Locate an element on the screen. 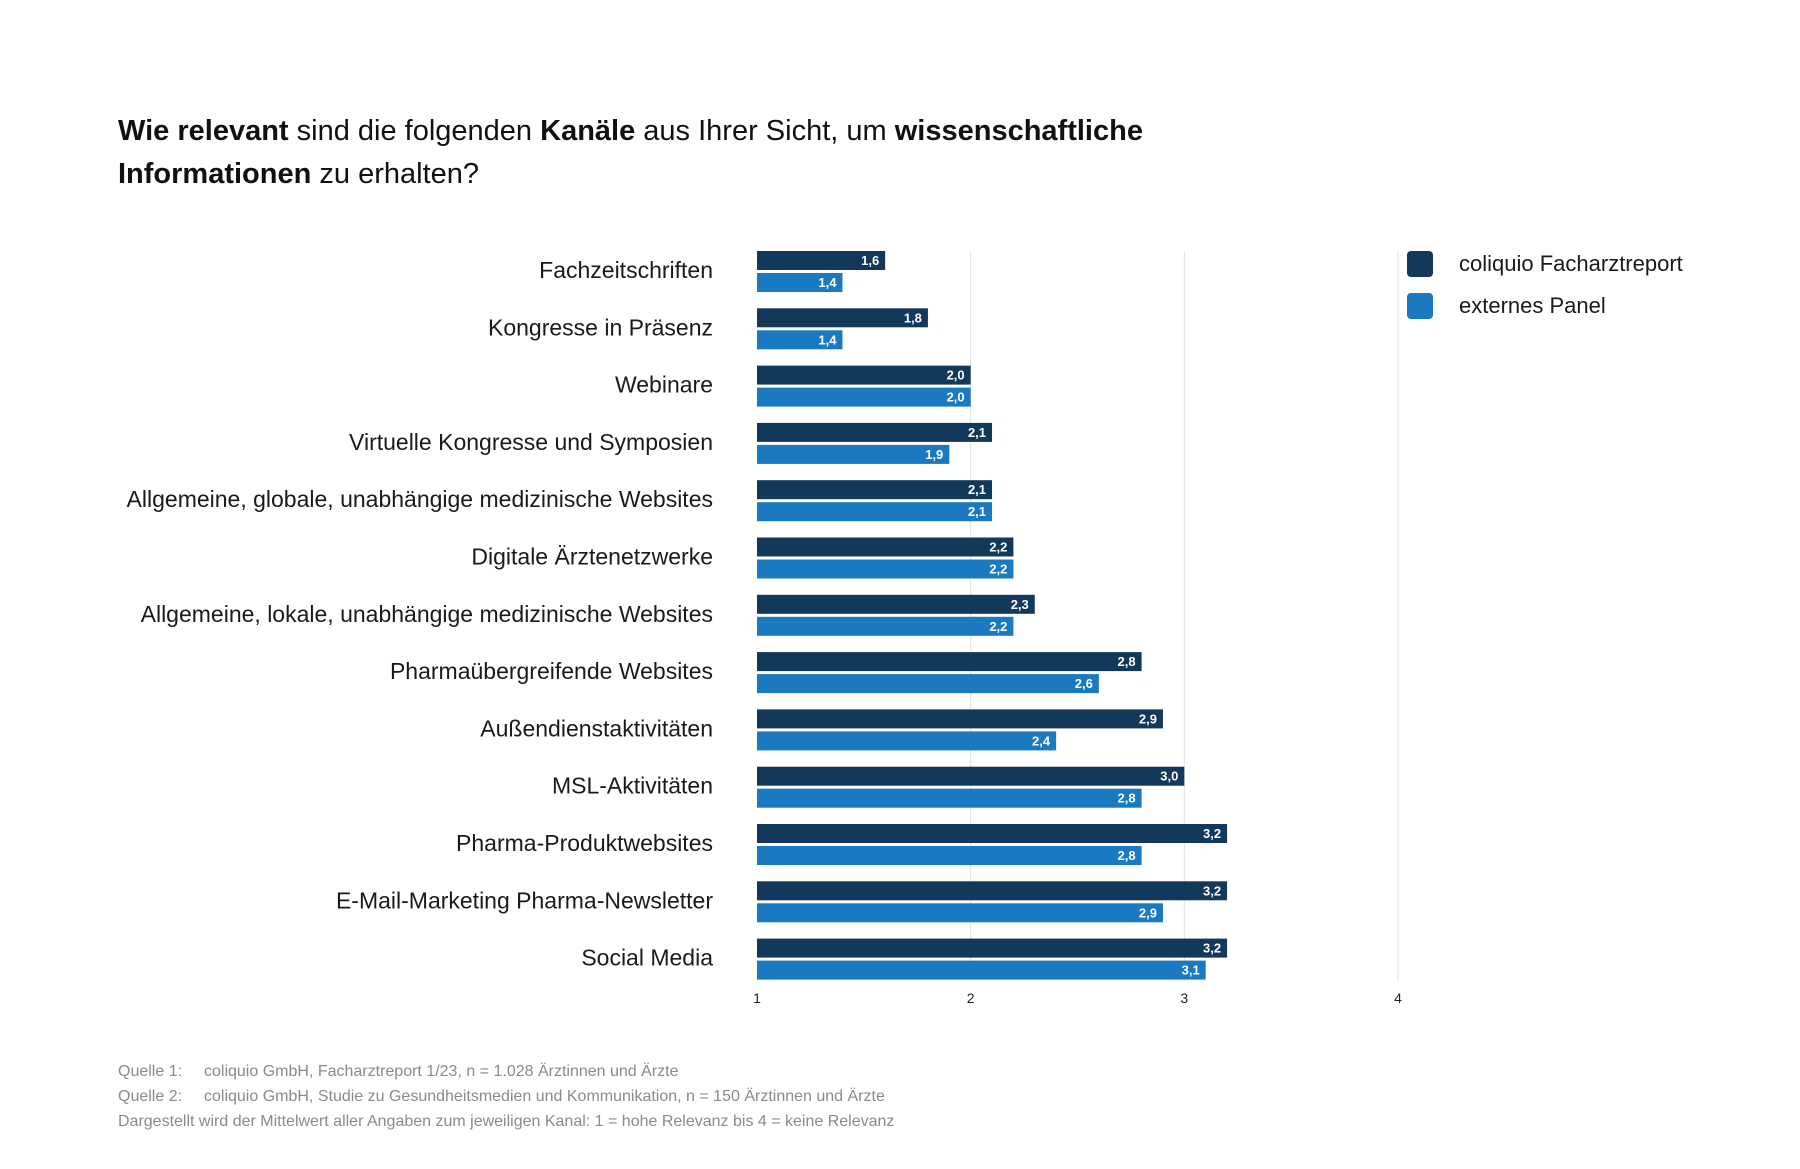 The width and height of the screenshot is (1800, 1169). title-part: Kanäle is located at coordinates (588, 131).